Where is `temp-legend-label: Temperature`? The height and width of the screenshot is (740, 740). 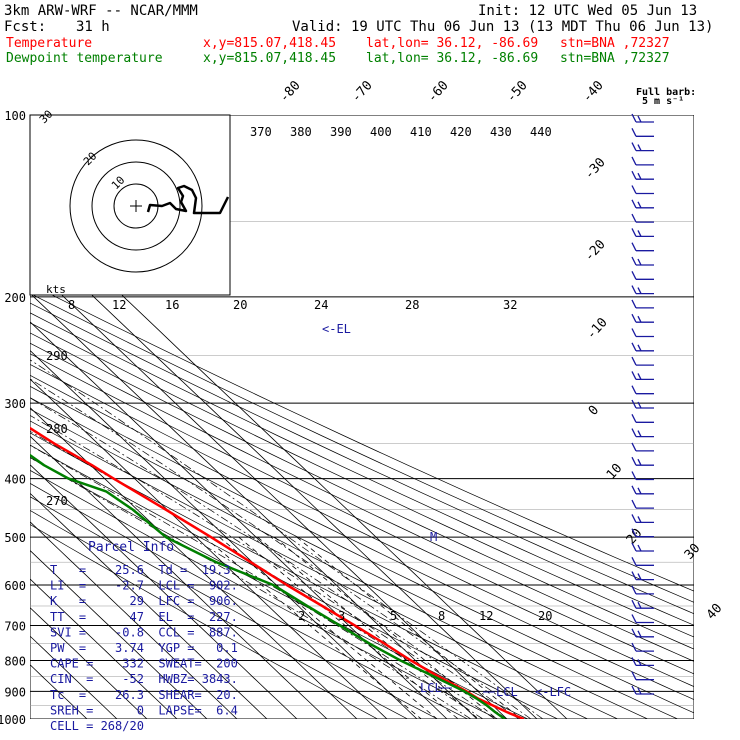 temp-legend-label: Temperature is located at coordinates (49, 43).